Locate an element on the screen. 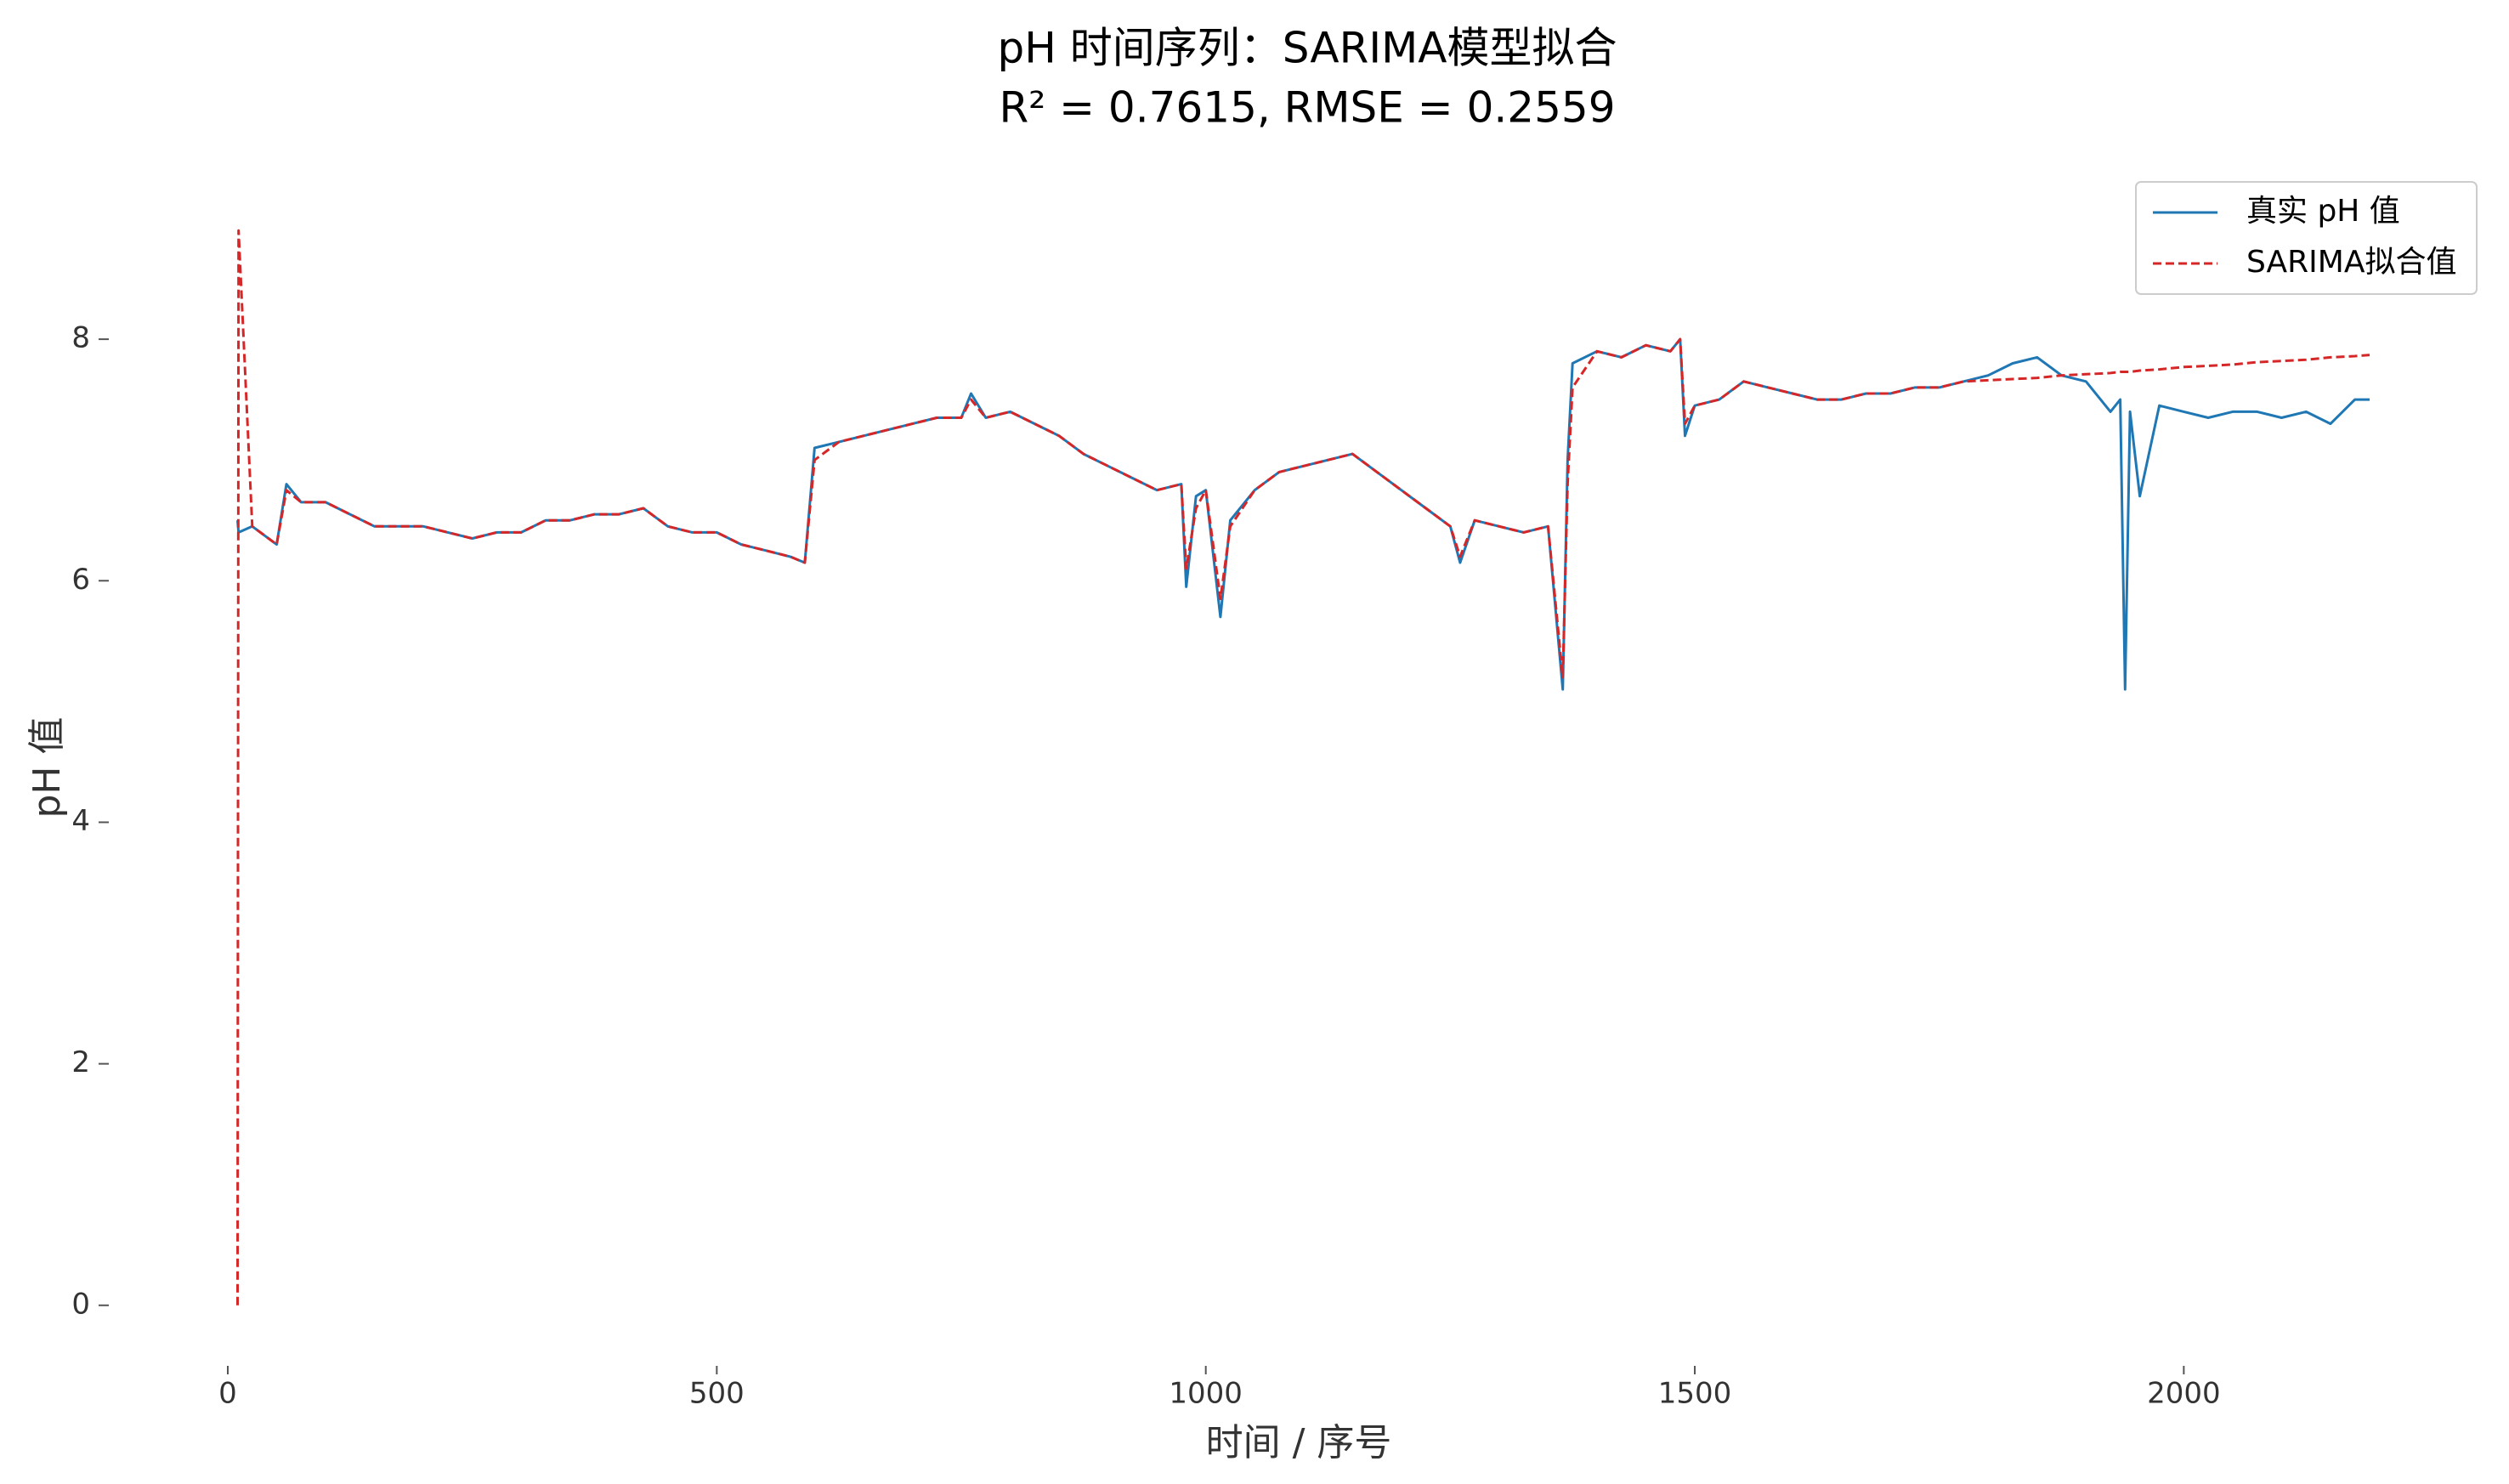 This screenshot has height=1484, width=2509. y-tick-label: 8 is located at coordinates (80, 338).